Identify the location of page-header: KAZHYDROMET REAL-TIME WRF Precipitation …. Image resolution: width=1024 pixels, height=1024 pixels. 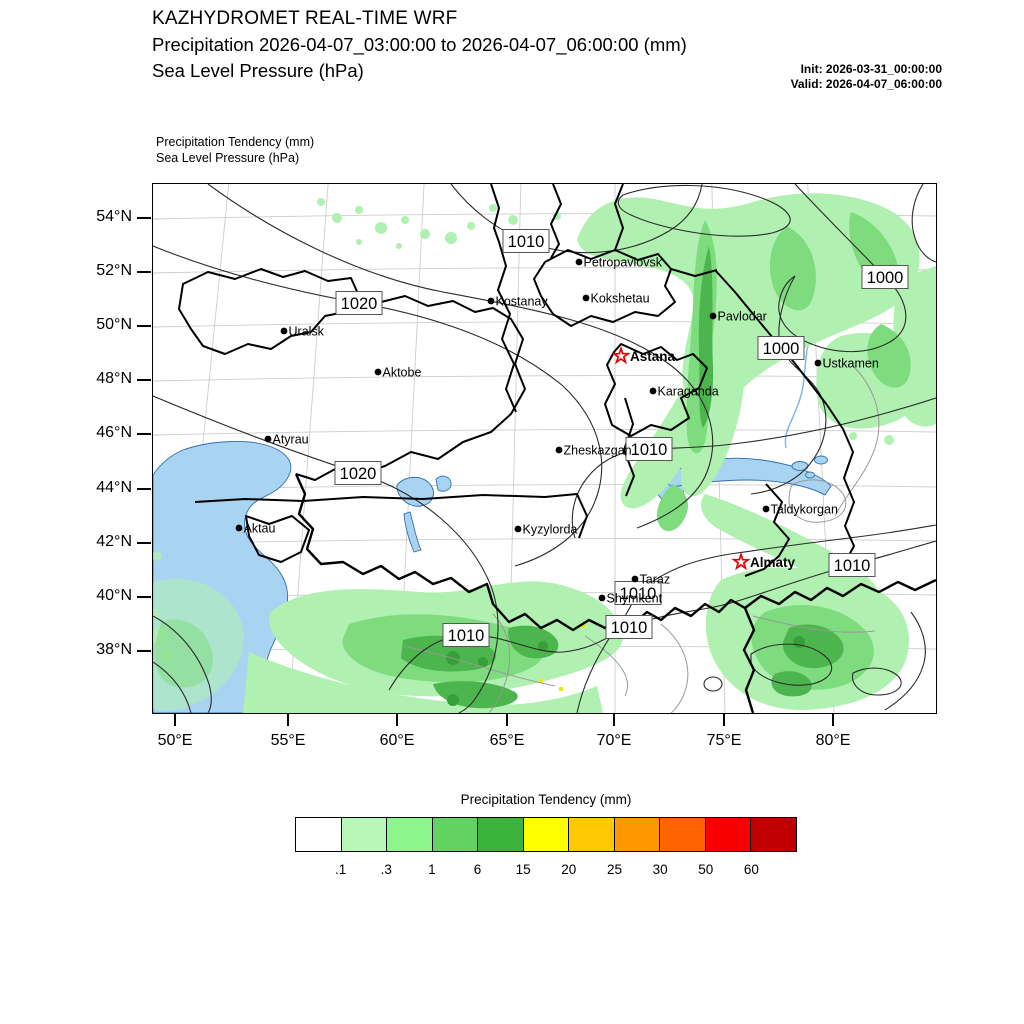
(419, 45).